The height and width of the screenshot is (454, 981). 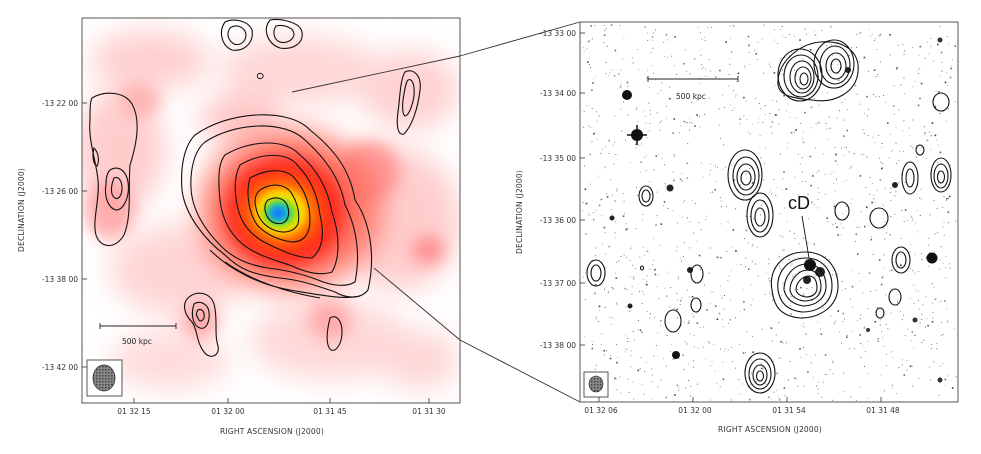 I want to click on right-ylabel: DECLINATION (J2000), so click(x=519, y=212).